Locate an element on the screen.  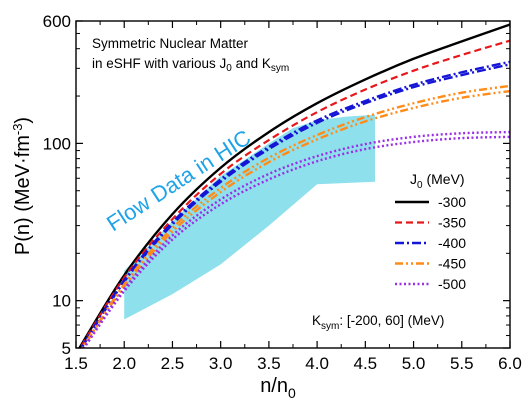
x-tick-label: 2.0 is located at coordinates (124, 363).